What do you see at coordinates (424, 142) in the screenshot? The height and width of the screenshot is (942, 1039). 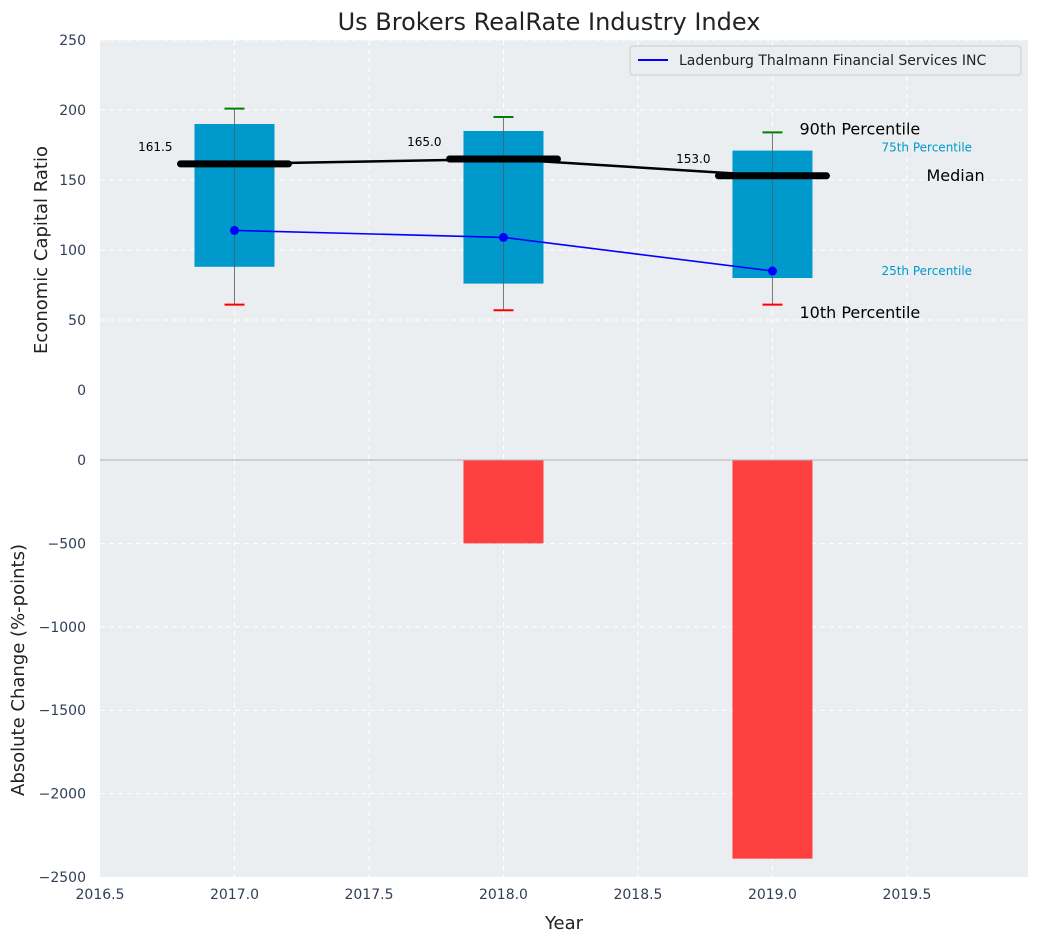 I see `median-value-label: 165.0` at bounding box center [424, 142].